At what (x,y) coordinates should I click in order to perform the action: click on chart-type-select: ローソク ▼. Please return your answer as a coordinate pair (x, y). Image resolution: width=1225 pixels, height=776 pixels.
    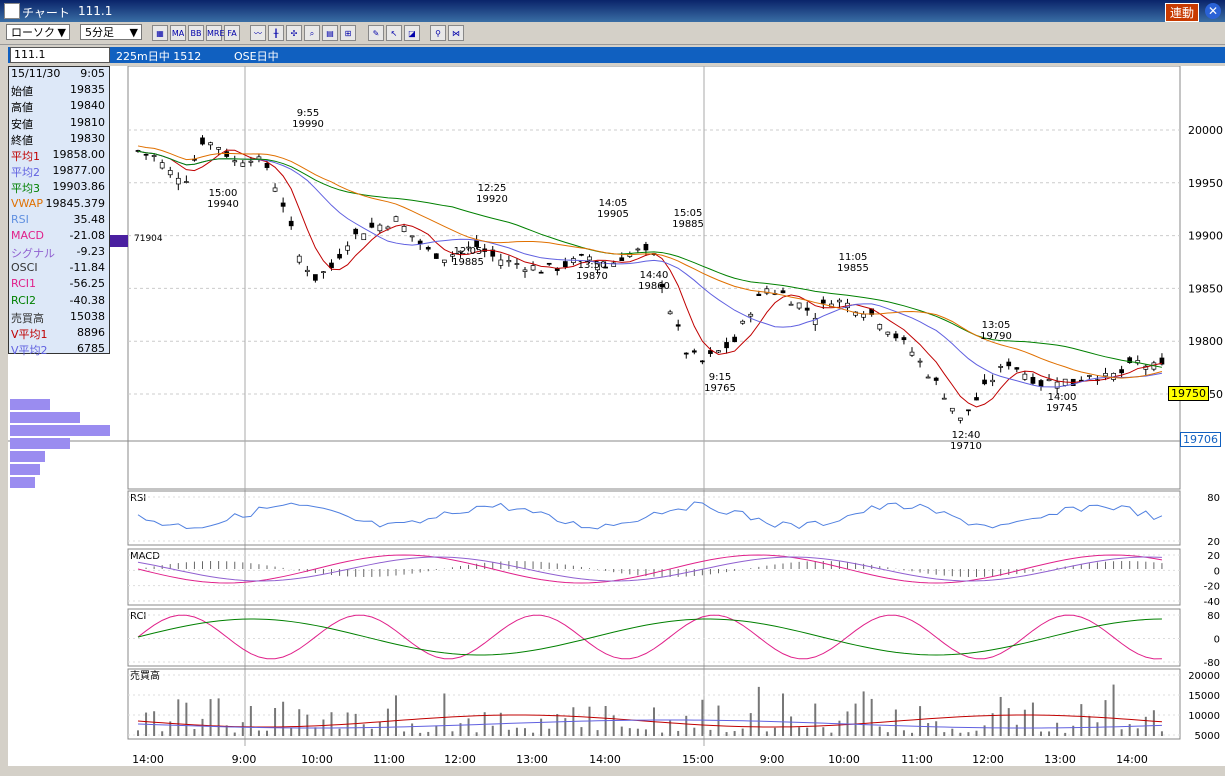
    Looking at the image, I should click on (38, 32).